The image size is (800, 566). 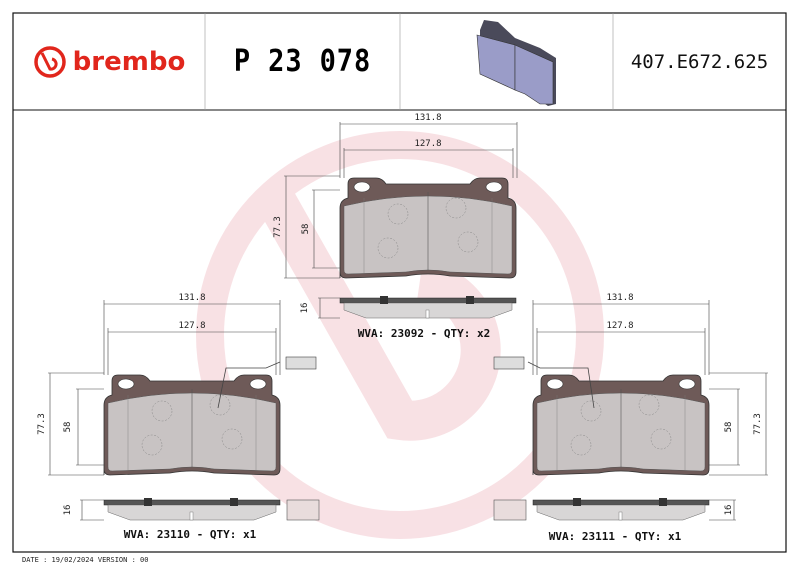 What do you see at coordinates (302, 61) in the screenshot?
I see `part-number: P 23 078` at bounding box center [302, 61].